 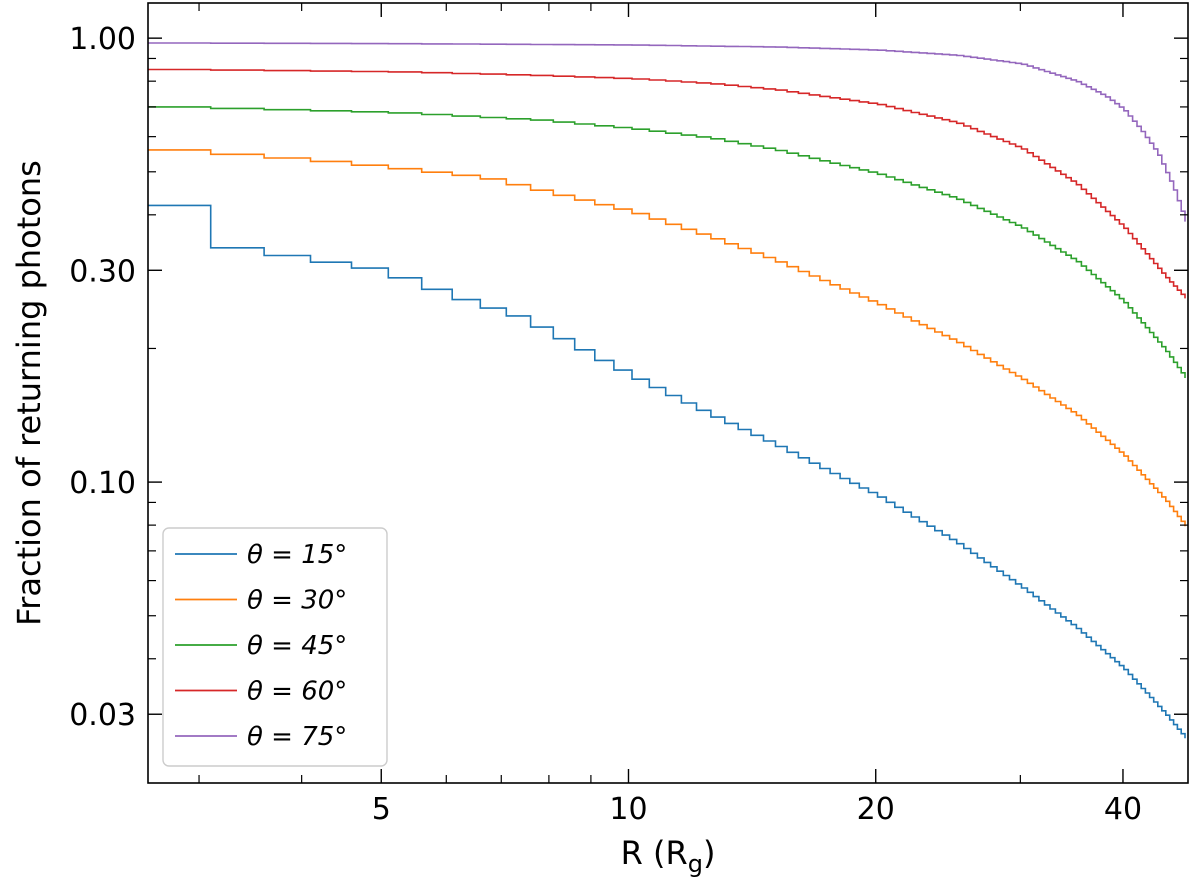 I want to click on y-tick-label: 1.00, so click(x=102, y=39).